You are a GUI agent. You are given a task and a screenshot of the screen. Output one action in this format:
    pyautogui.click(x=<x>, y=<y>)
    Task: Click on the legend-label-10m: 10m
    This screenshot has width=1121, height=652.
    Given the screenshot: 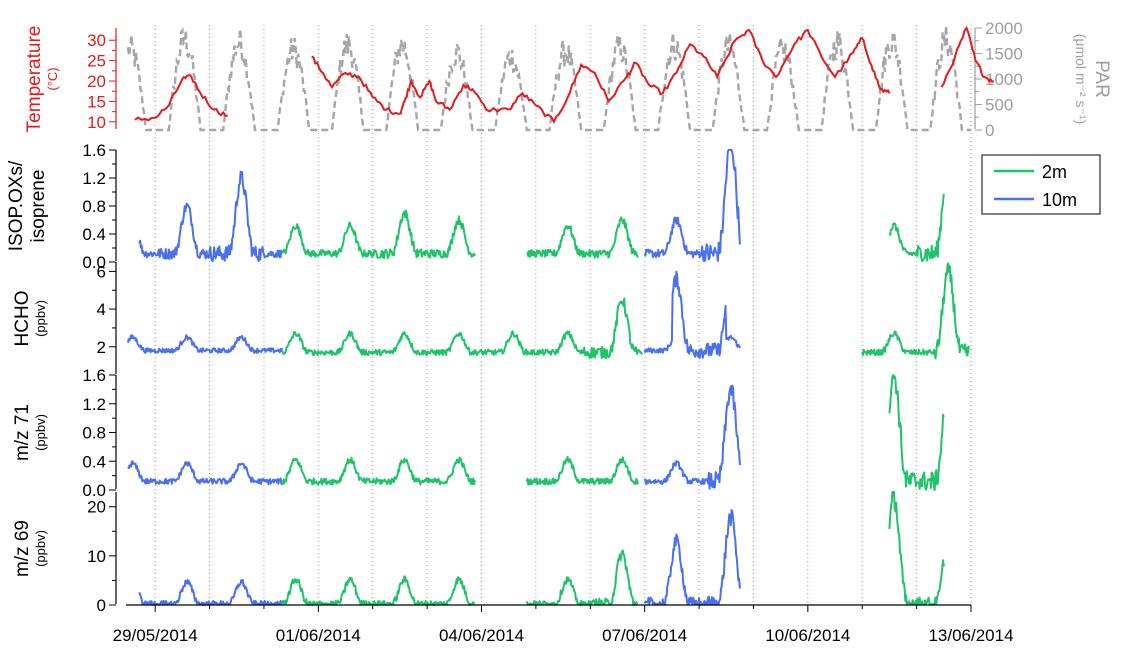 What is the action you would take?
    pyautogui.click(x=1059, y=200)
    